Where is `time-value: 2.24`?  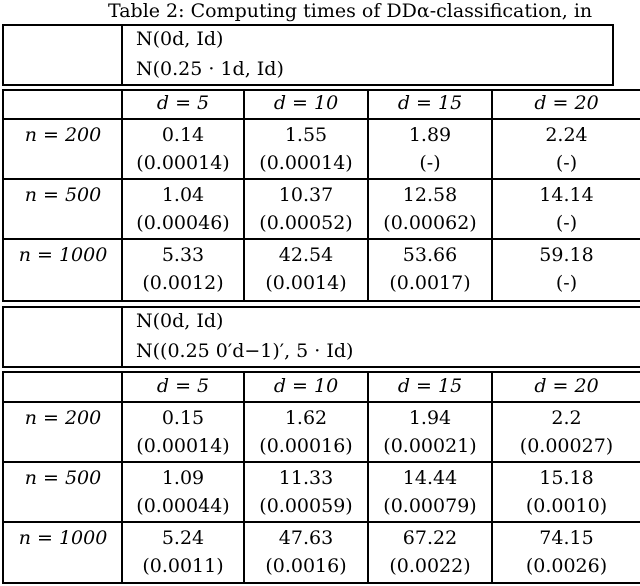 time-value: 2.24 is located at coordinates (566, 135).